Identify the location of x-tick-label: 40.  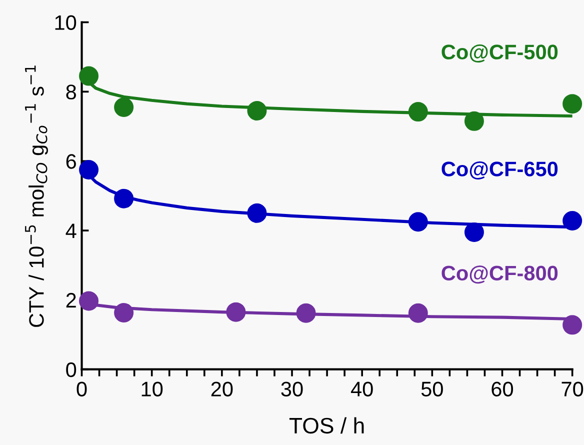
(361, 389).